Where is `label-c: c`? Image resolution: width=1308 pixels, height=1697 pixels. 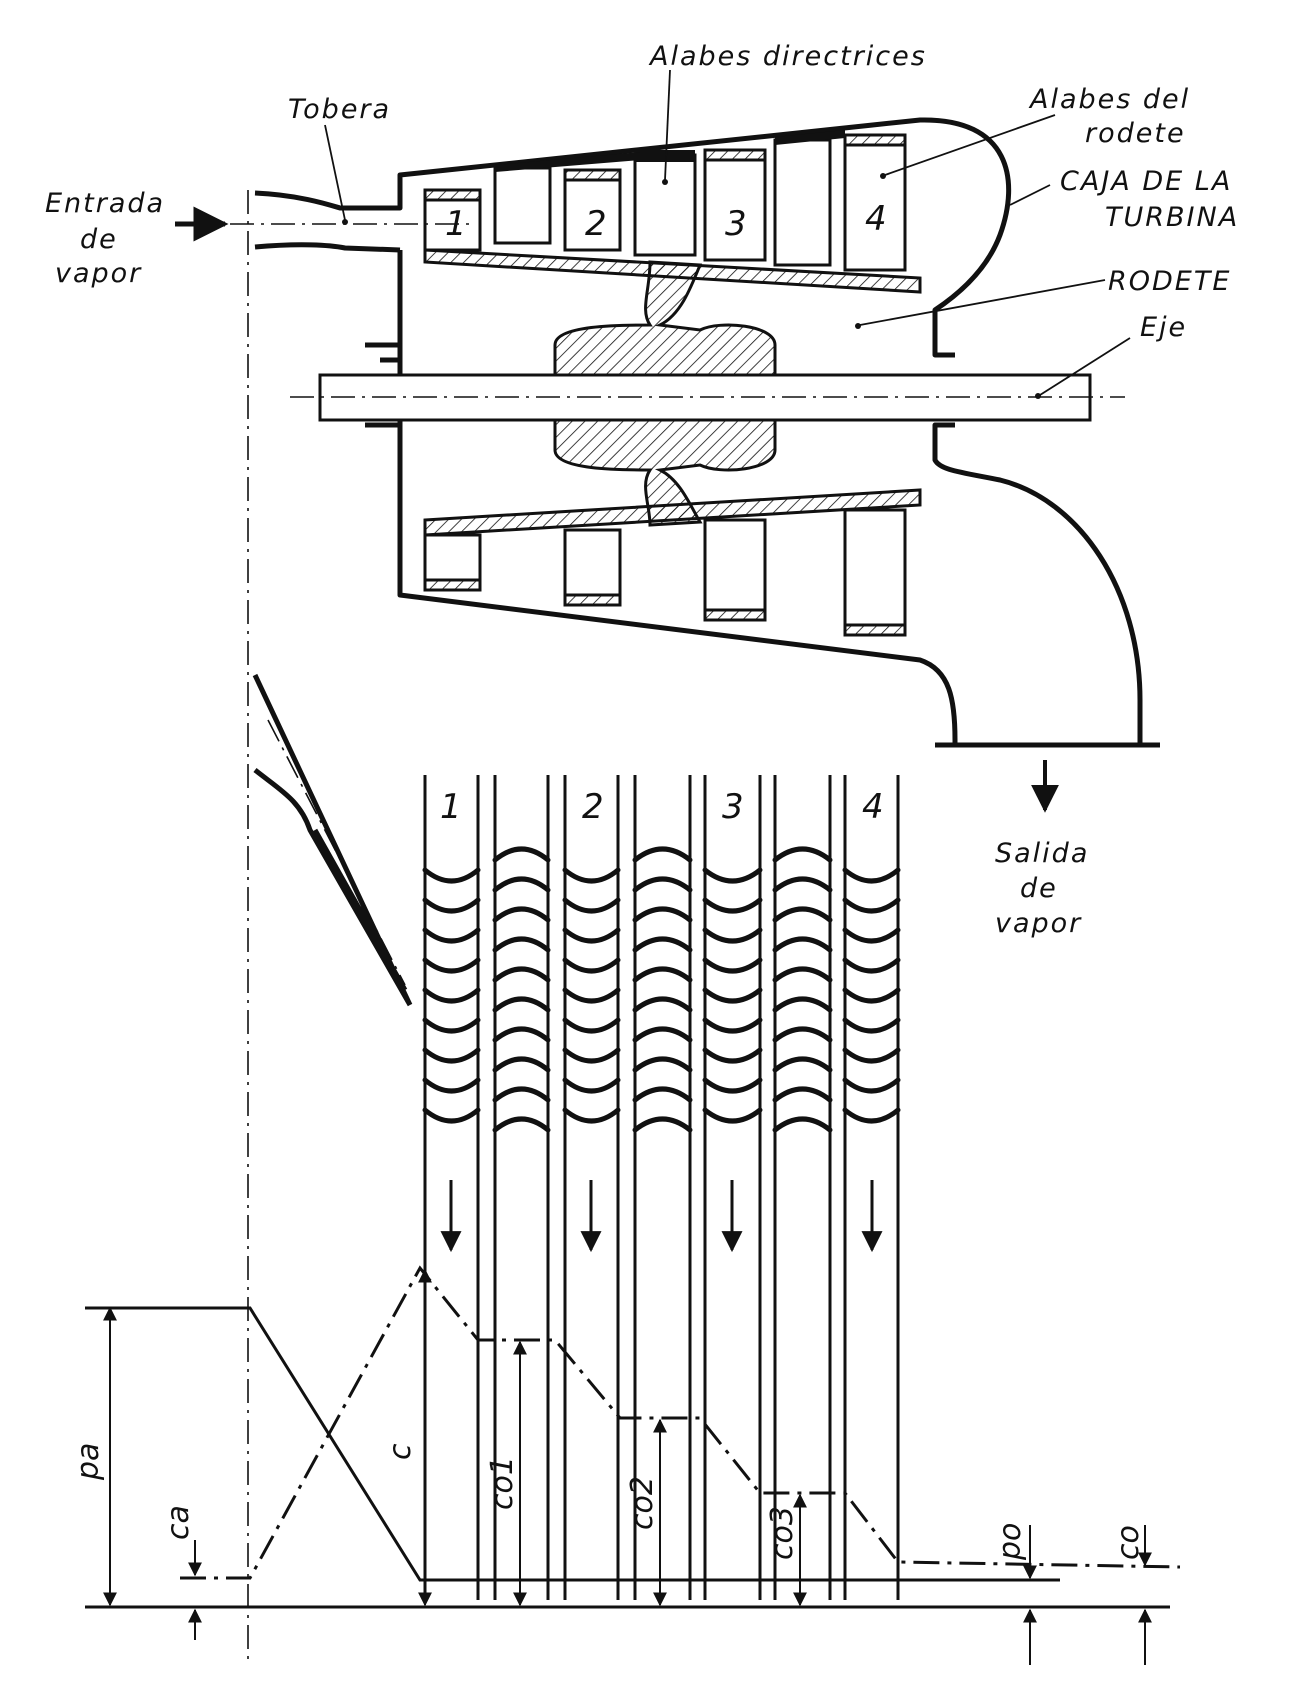 label-c: c is located at coordinates (400, 1451).